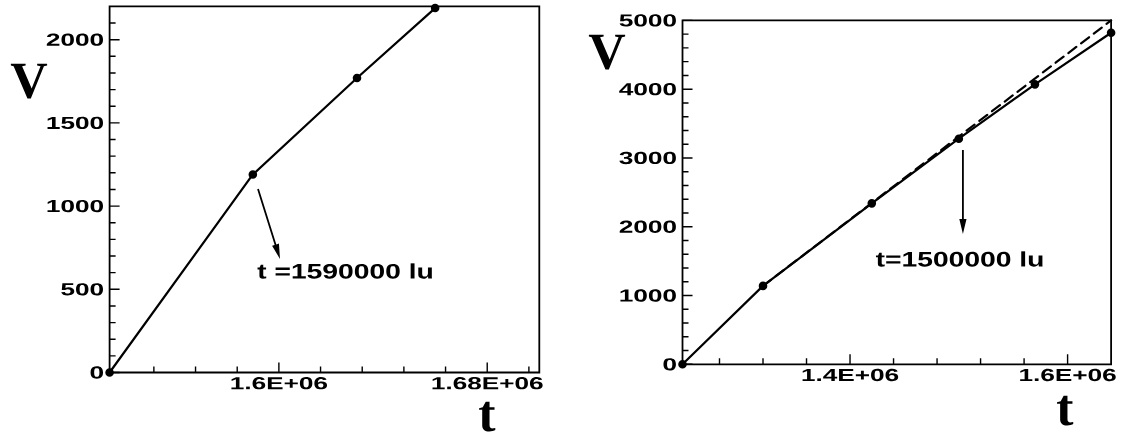  What do you see at coordinates (82, 289) in the screenshot?
I see `y-tick-label: 500` at bounding box center [82, 289].